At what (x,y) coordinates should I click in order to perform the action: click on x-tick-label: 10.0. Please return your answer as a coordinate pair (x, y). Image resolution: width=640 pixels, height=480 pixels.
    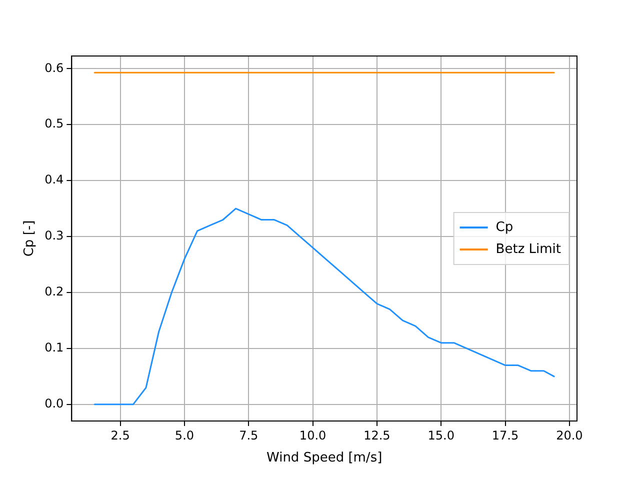
    Looking at the image, I should click on (312, 435).